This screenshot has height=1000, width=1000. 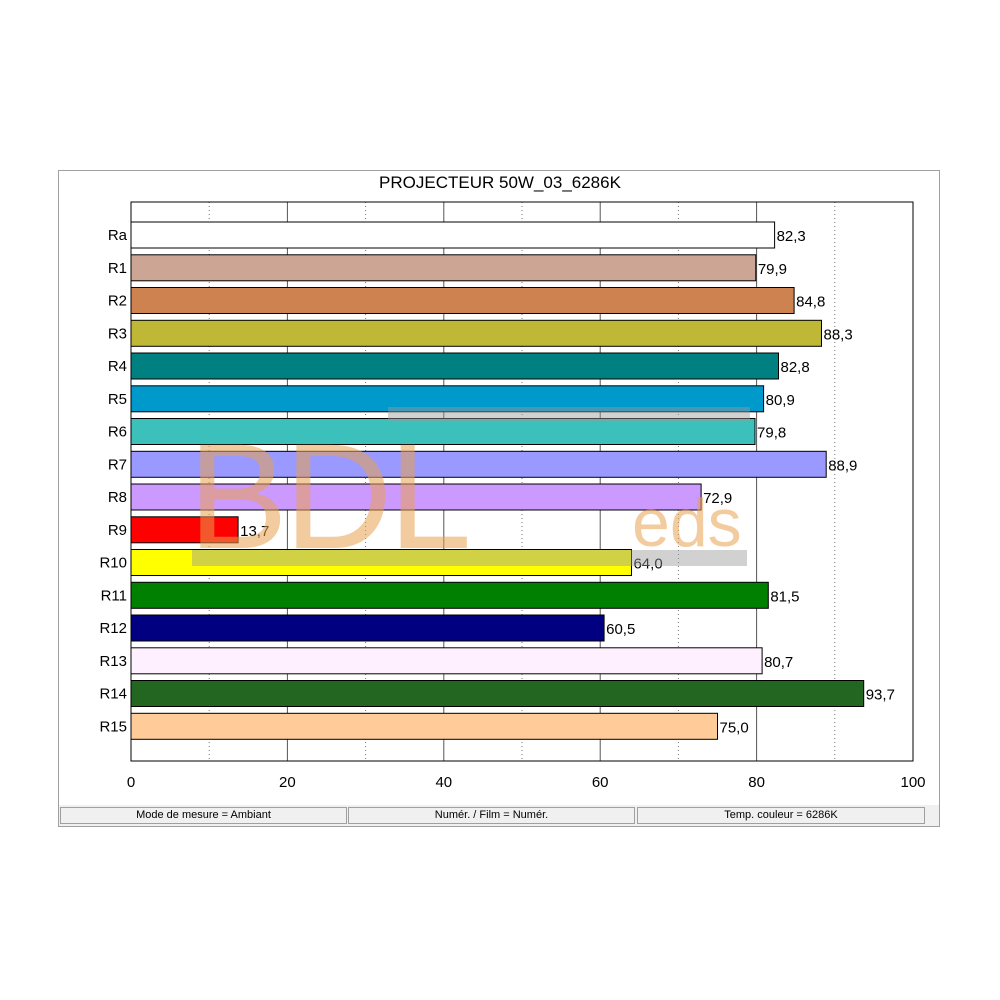 I want to click on category-label: R14, so click(x=113, y=694).